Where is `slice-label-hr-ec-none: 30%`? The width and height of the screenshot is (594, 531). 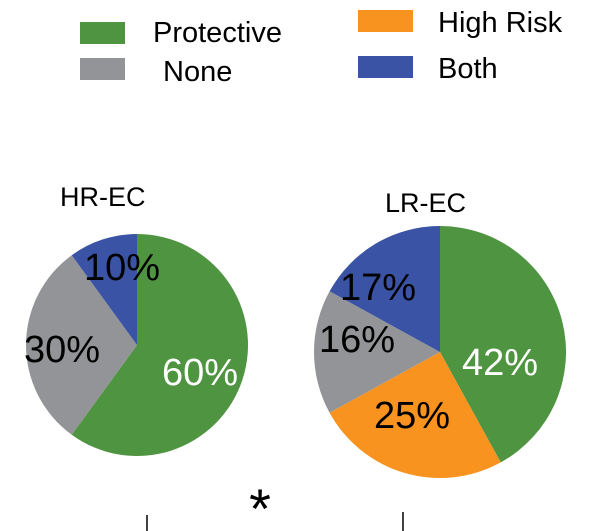
slice-label-hr-ec-none: 30% is located at coordinates (62, 350).